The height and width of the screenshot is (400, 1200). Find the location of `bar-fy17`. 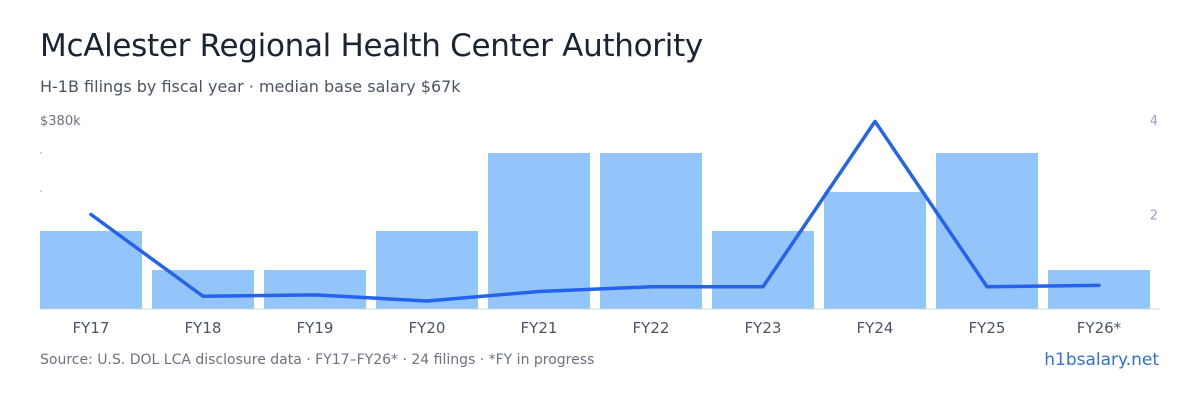

bar-fy17 is located at coordinates (91, 270).